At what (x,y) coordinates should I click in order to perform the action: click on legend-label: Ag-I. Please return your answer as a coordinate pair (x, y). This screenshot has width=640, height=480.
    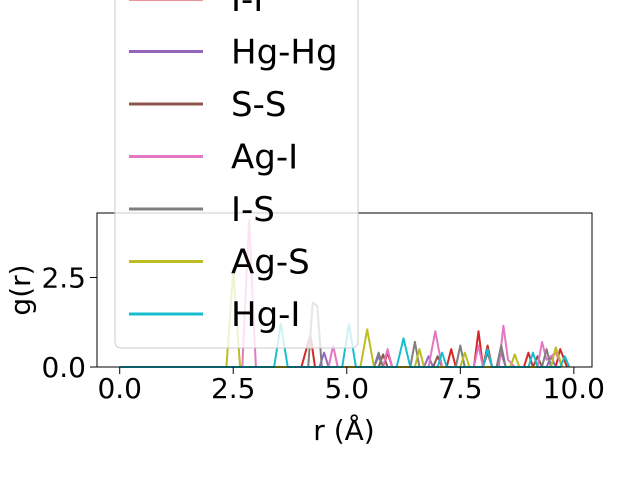
    Looking at the image, I should click on (264, 158).